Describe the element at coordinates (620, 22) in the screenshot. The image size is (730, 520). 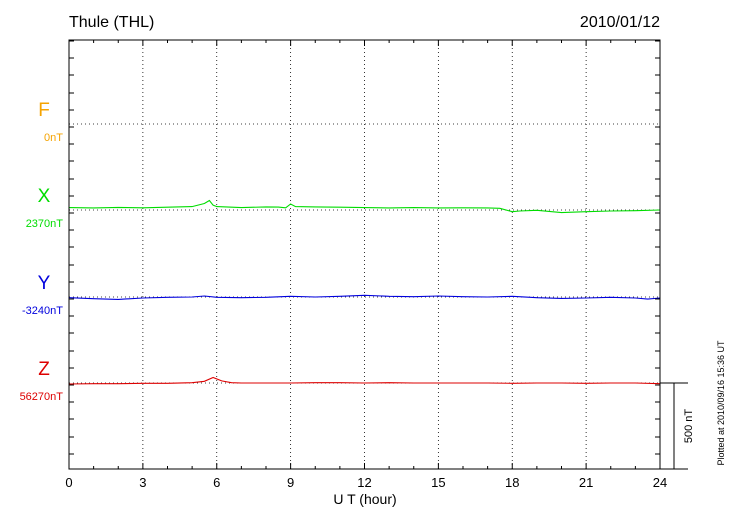
I see `date-title: 2010/01/12` at that location.